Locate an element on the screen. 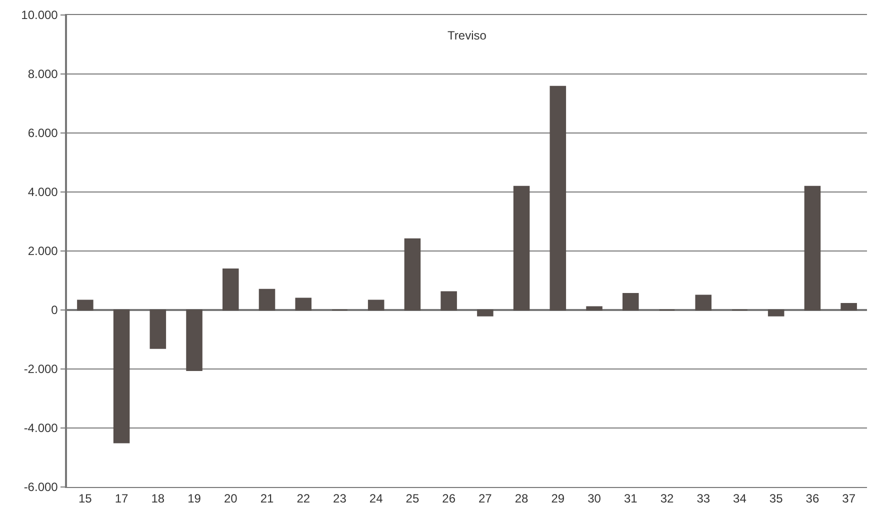 Image resolution: width=875 pixels, height=517 pixels. x-tick-label: 26 is located at coordinates (449, 498).